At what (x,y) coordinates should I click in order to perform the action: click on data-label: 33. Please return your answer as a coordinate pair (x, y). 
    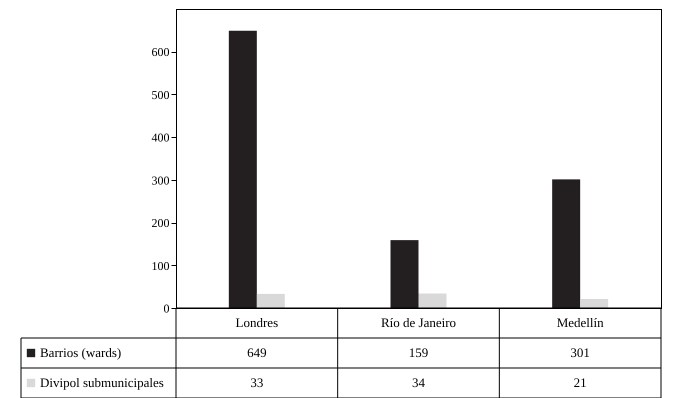
    Looking at the image, I should click on (257, 382).